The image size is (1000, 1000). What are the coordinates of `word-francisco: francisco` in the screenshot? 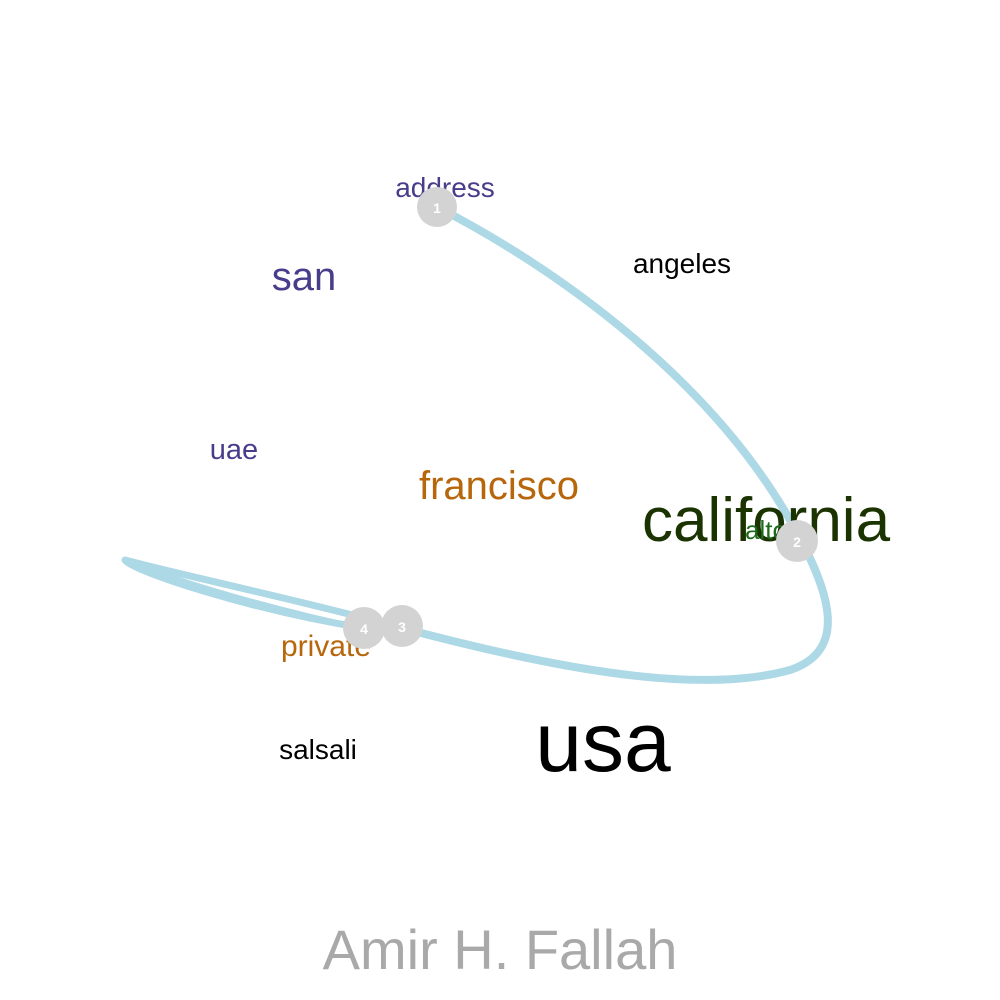 It's located at (499, 486).